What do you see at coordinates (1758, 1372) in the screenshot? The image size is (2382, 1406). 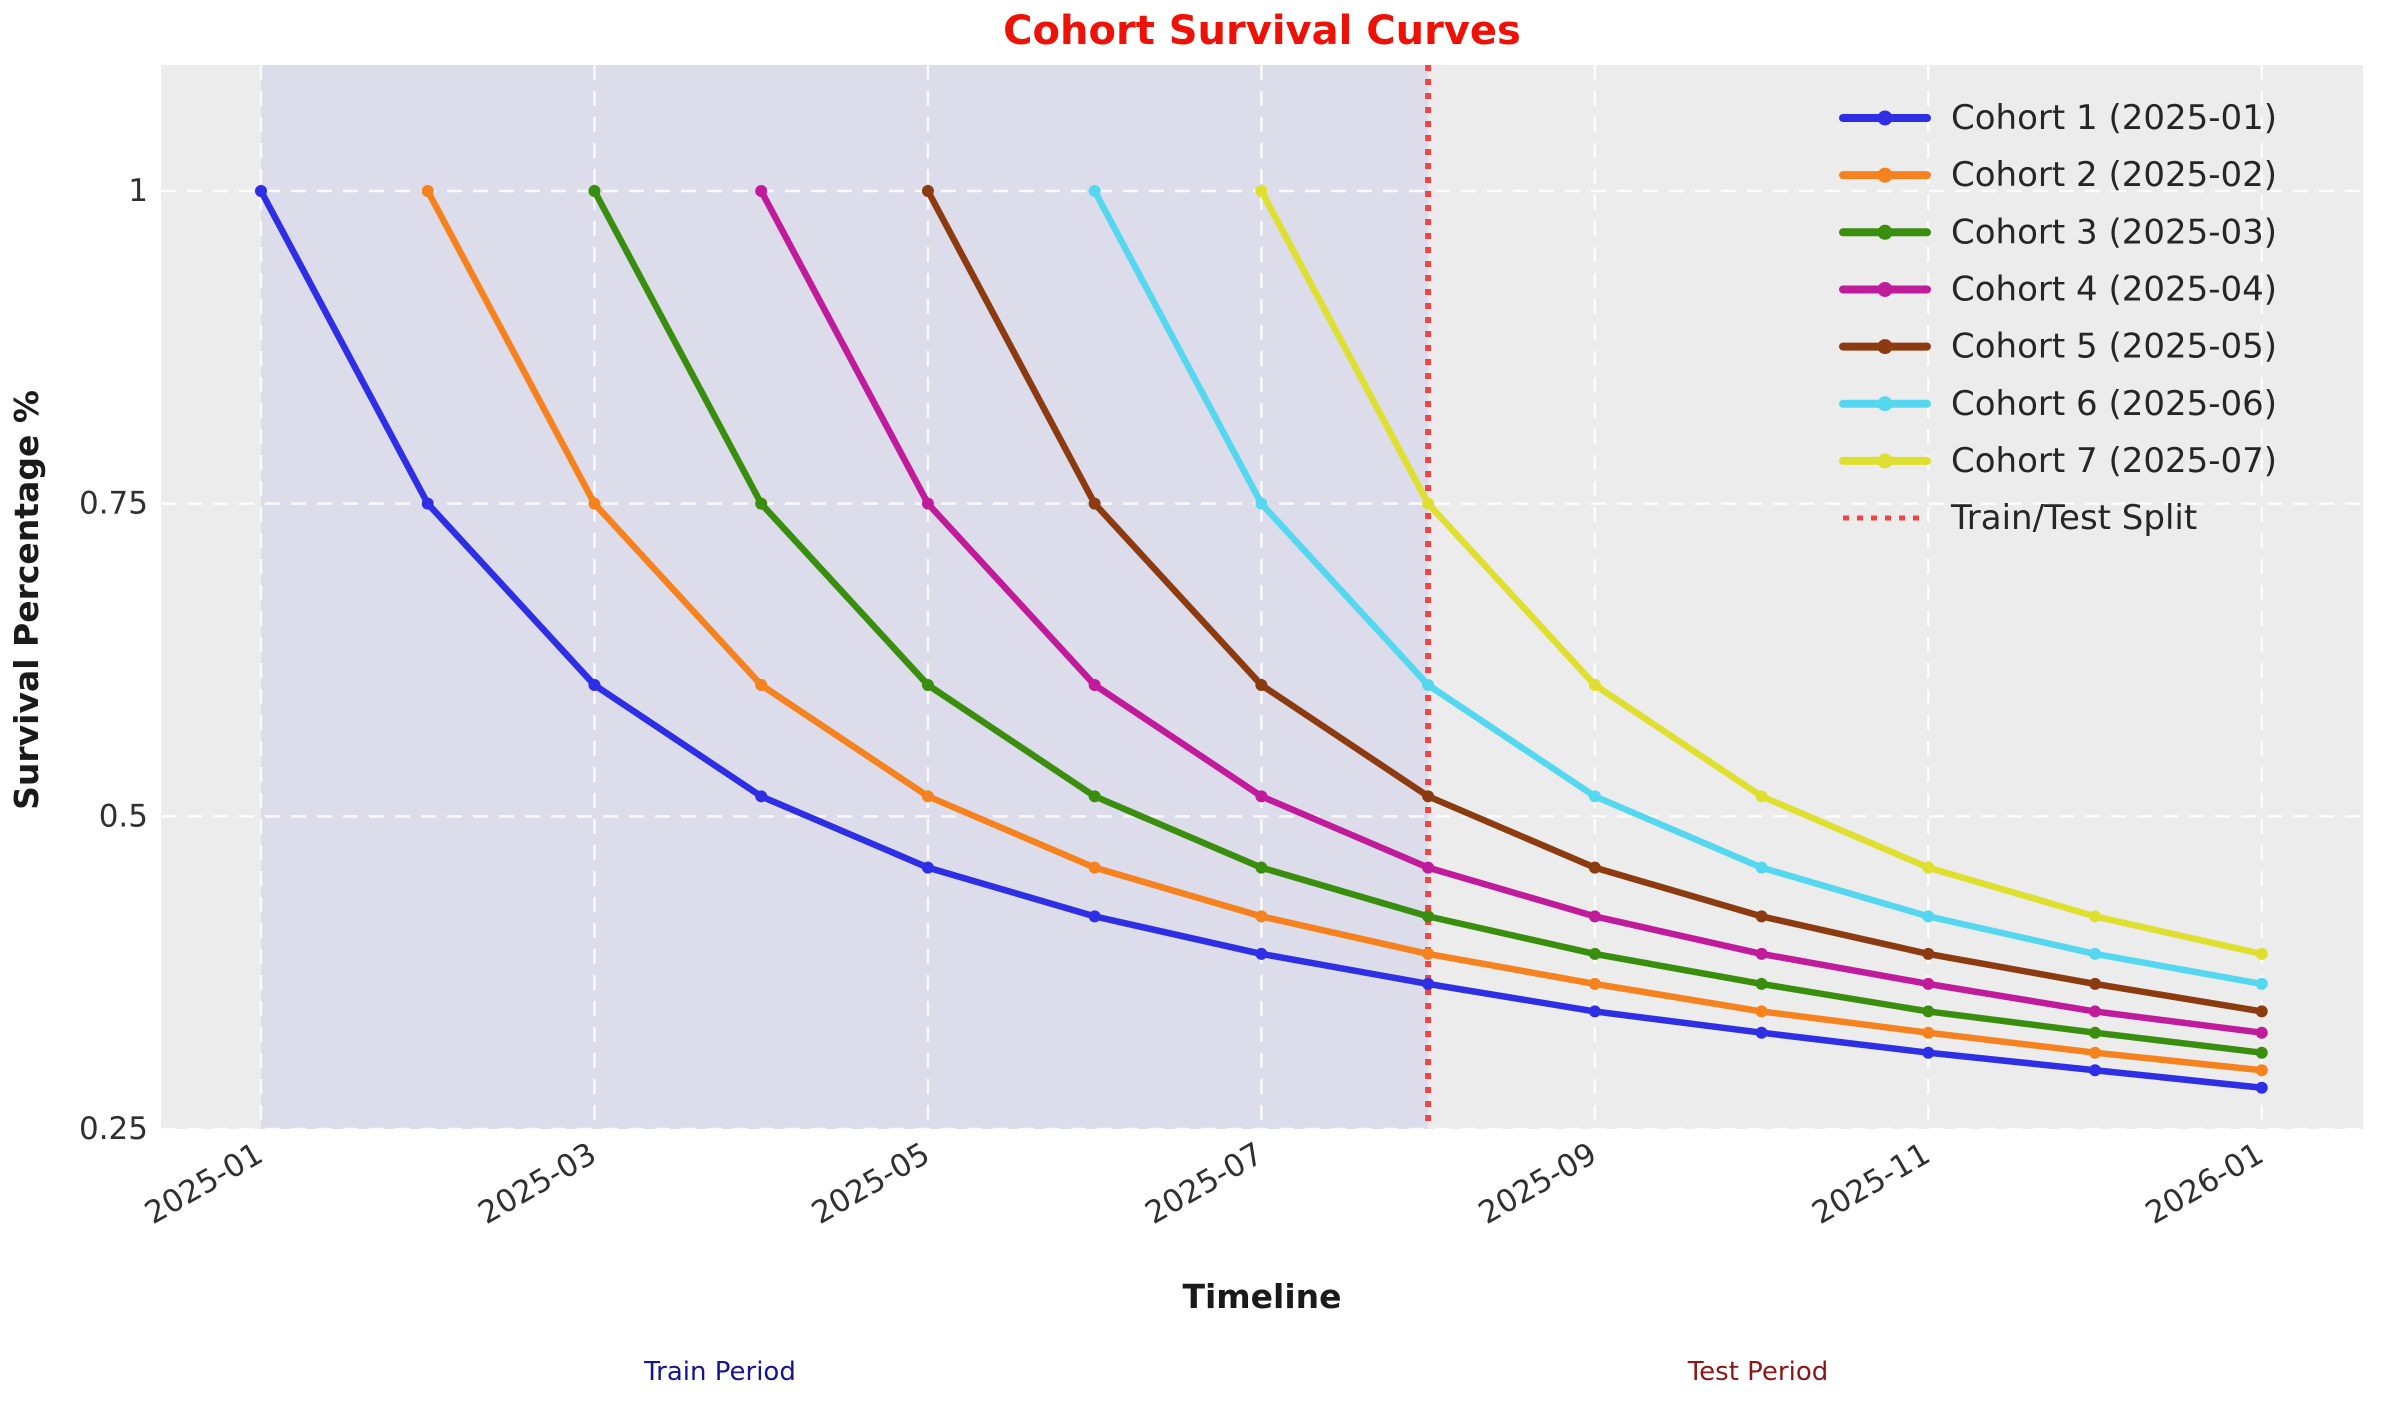 I see `test-period-annotation: Test Period` at bounding box center [1758, 1372].